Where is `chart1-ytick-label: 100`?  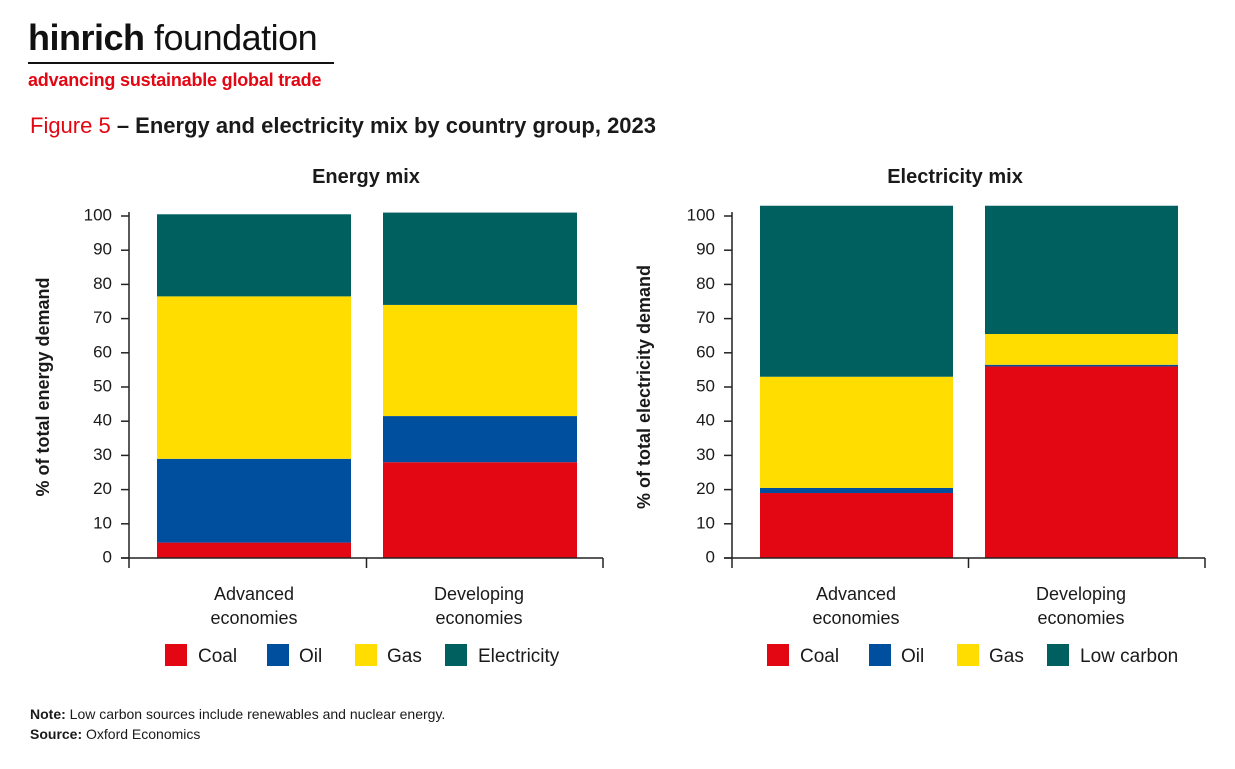 chart1-ytick-label: 100 is located at coordinates (98, 214).